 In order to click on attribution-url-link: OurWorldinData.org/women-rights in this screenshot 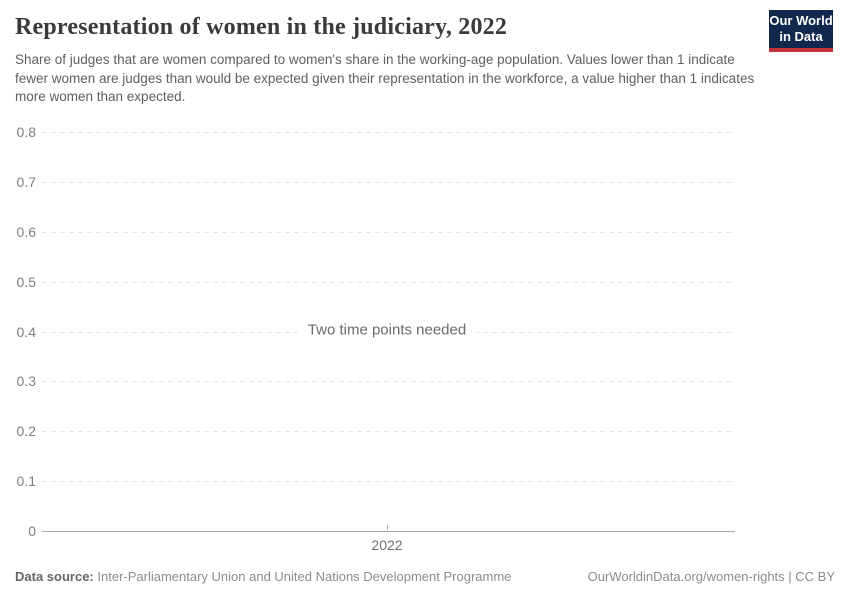, I will do `click(686, 576)`.